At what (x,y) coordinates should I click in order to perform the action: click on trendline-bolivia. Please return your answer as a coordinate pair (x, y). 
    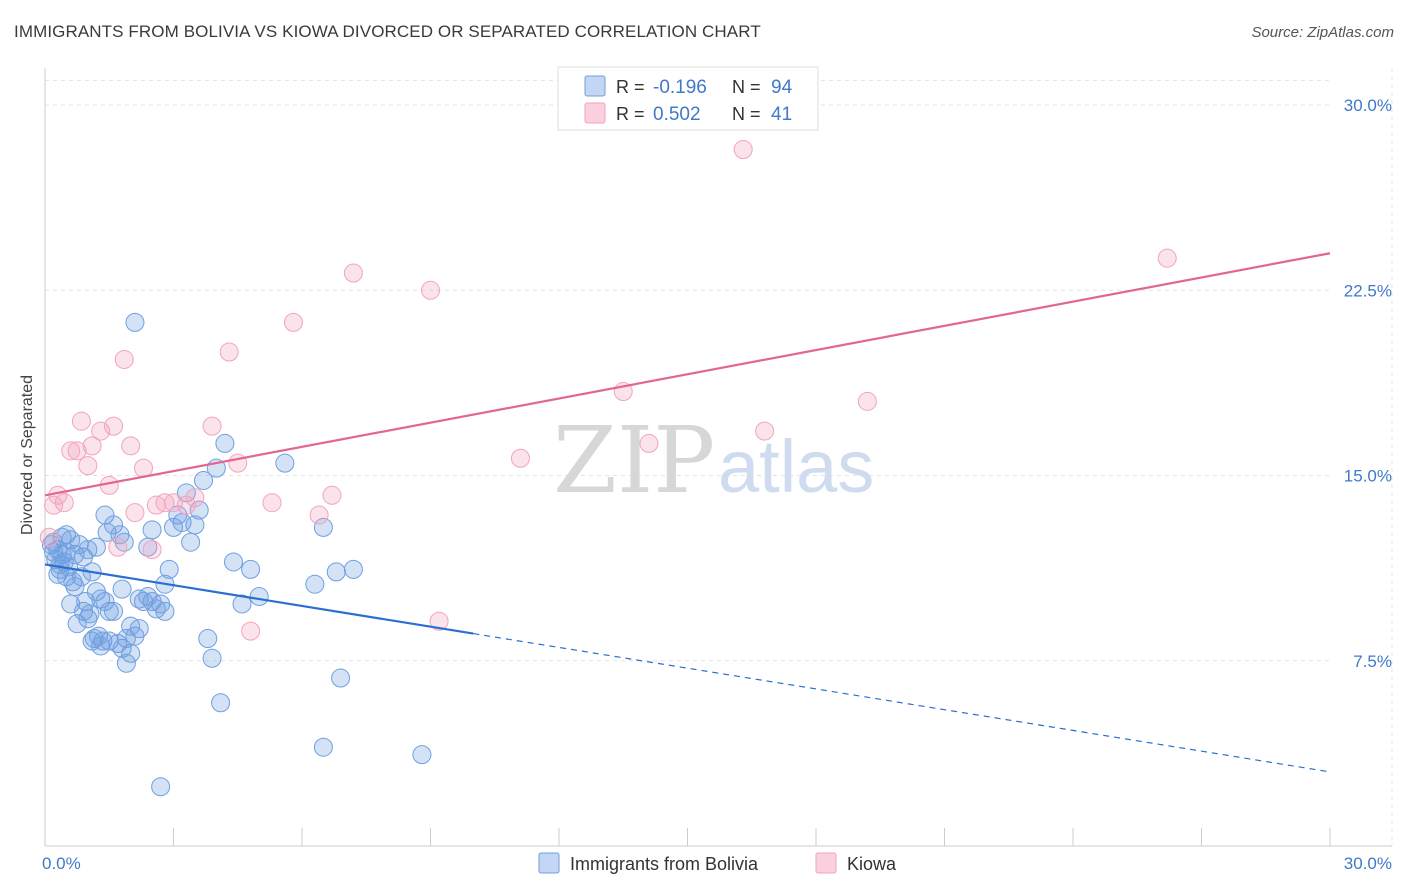
    Looking at the image, I should click on (259, 599).